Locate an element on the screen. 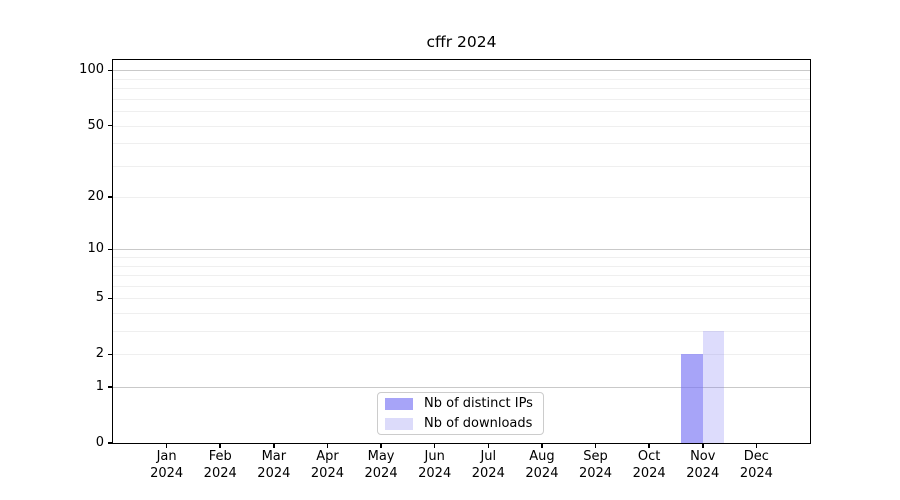 The image size is (900, 500). x-tick-label: Jan 2024 is located at coordinates (167, 465).